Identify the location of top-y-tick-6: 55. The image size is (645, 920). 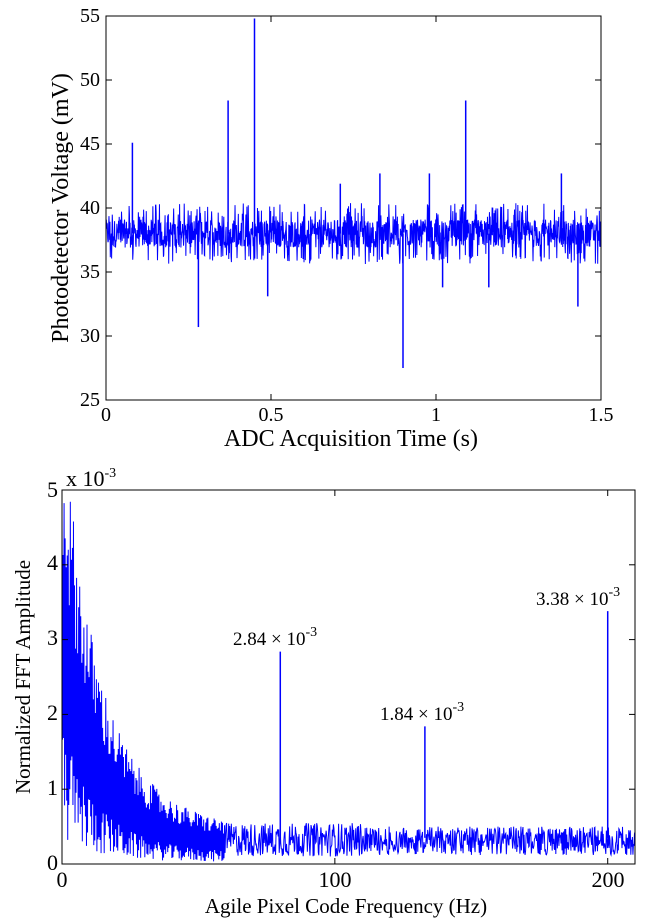
(90, 16).